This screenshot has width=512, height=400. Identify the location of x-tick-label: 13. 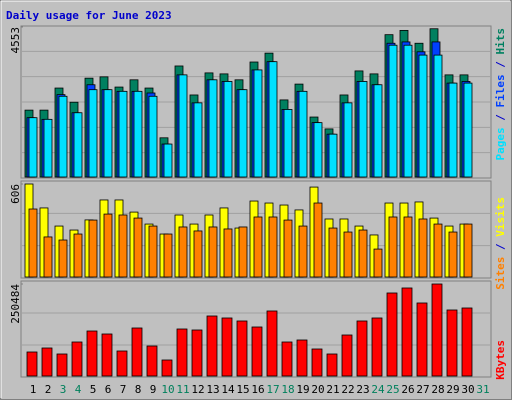
(212, 389).